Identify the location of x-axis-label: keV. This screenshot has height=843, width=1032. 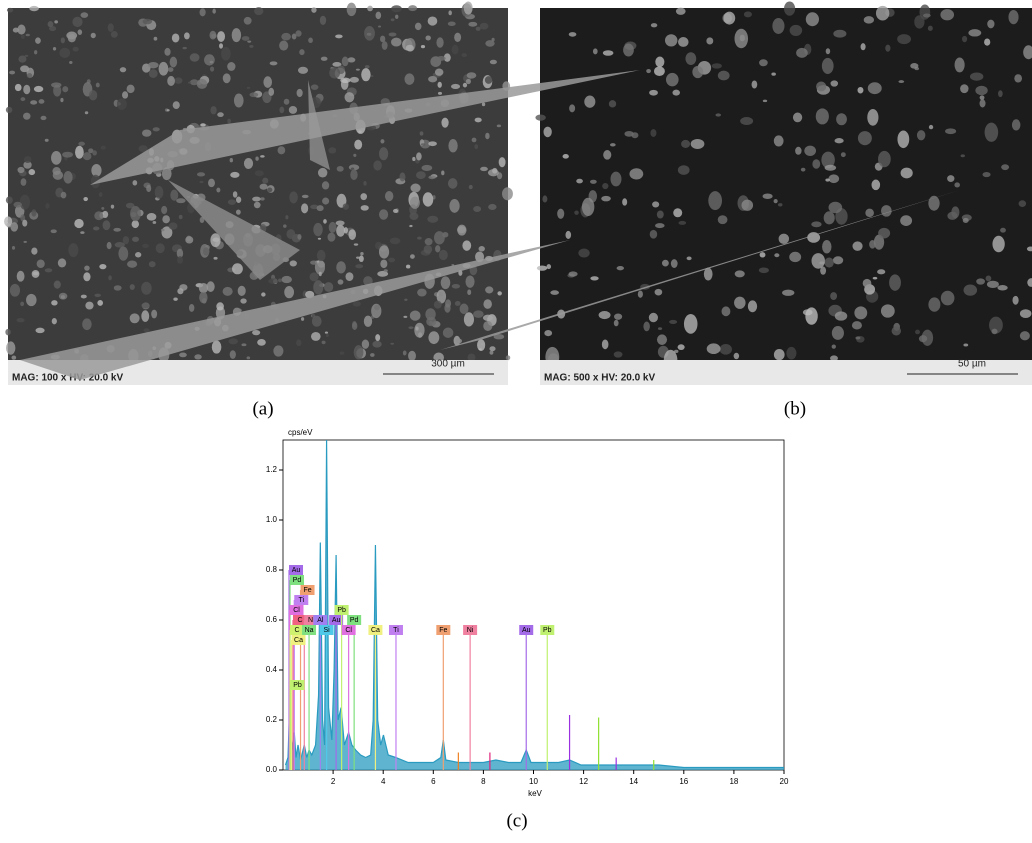
(535, 793).